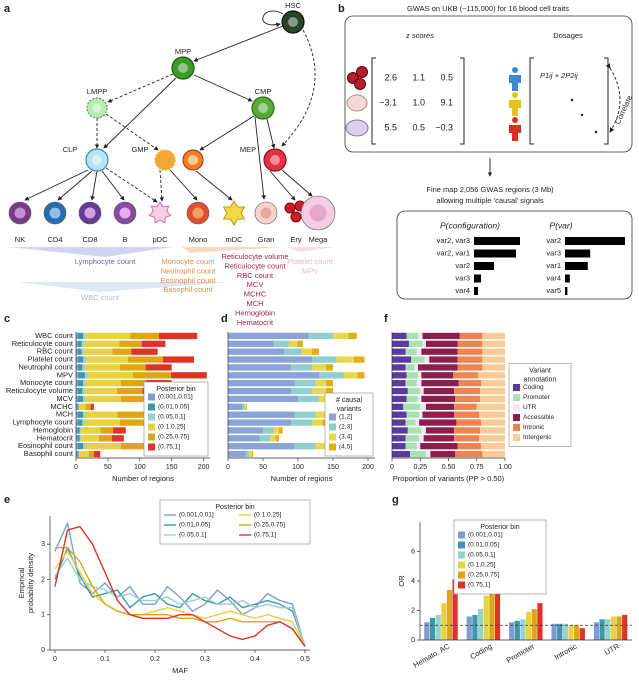 The height and width of the screenshot is (685, 639). What do you see at coordinates (172, 427) in the screenshot?
I see `legend-label: (0.1,0.25]` at bounding box center [172, 427].